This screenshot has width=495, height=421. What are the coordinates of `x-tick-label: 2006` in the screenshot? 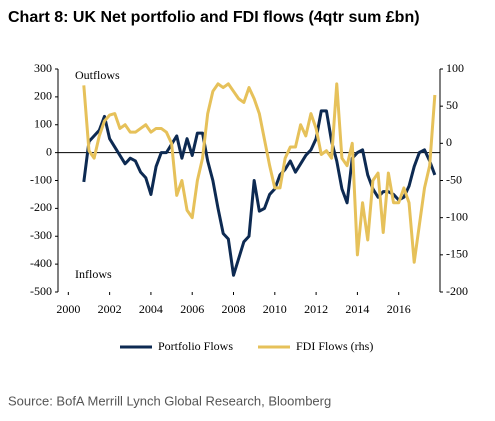 It's located at (192, 309).